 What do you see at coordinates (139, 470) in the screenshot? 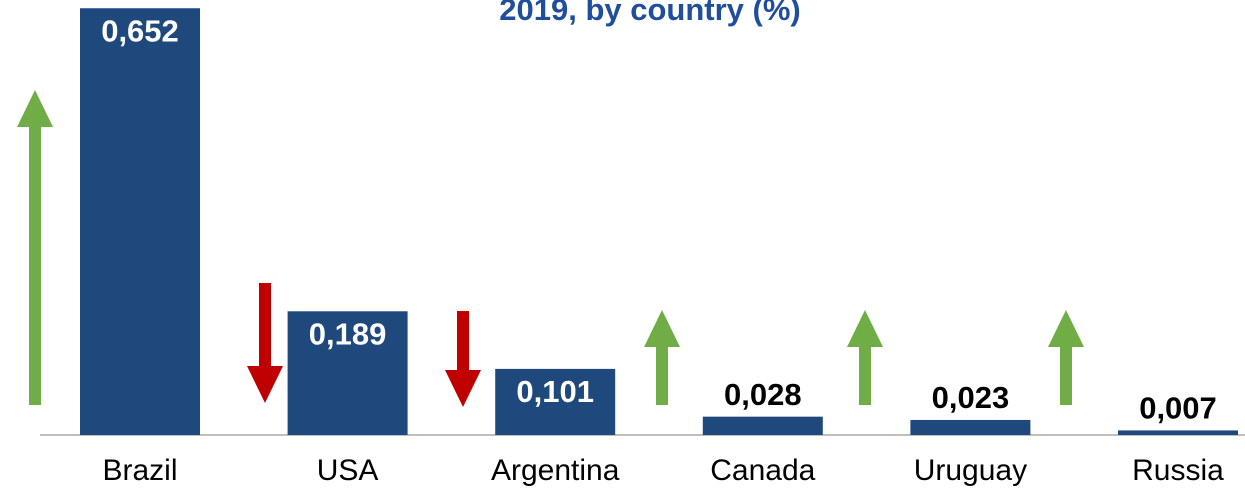
I see `x-tick-label: Brazil` at bounding box center [139, 470].